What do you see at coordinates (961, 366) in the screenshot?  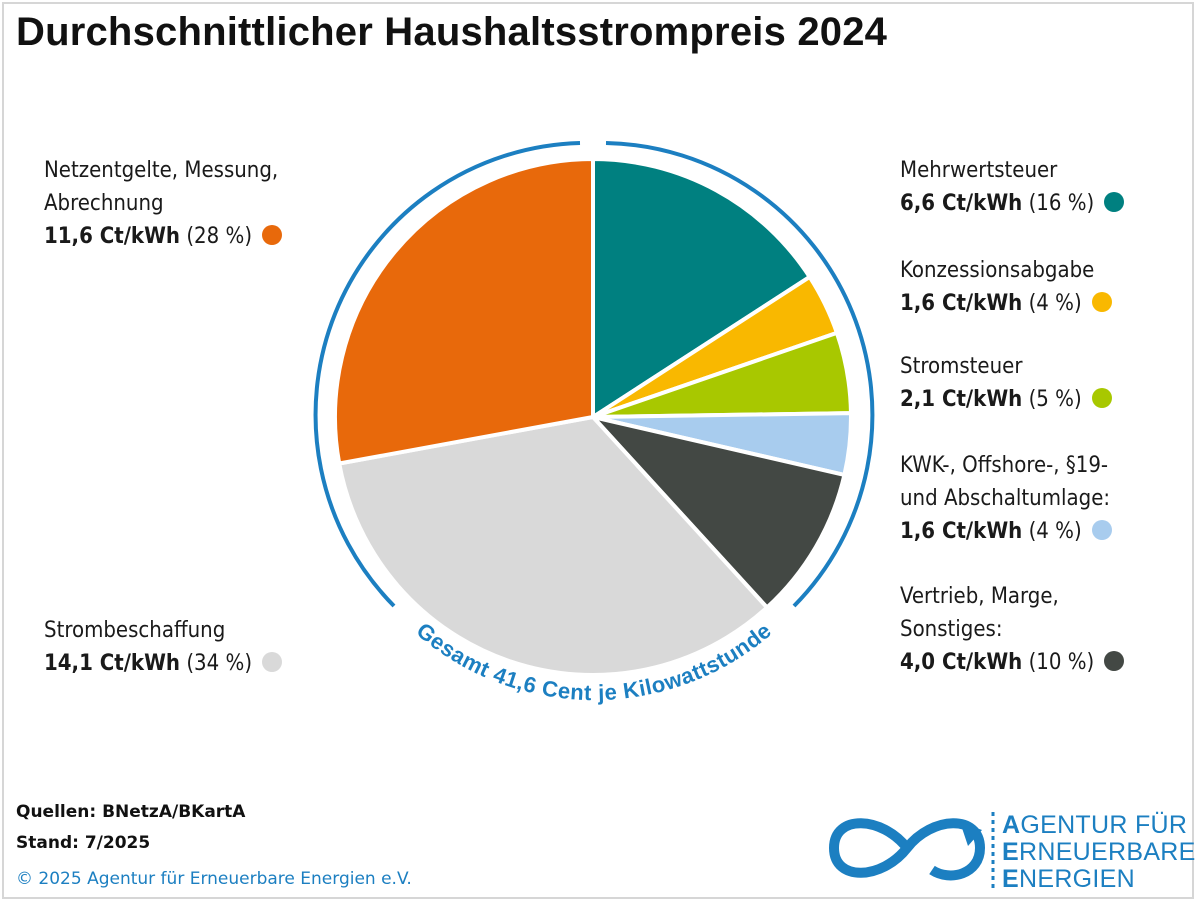 I see `legend-label: Stromsteuer` at bounding box center [961, 366].